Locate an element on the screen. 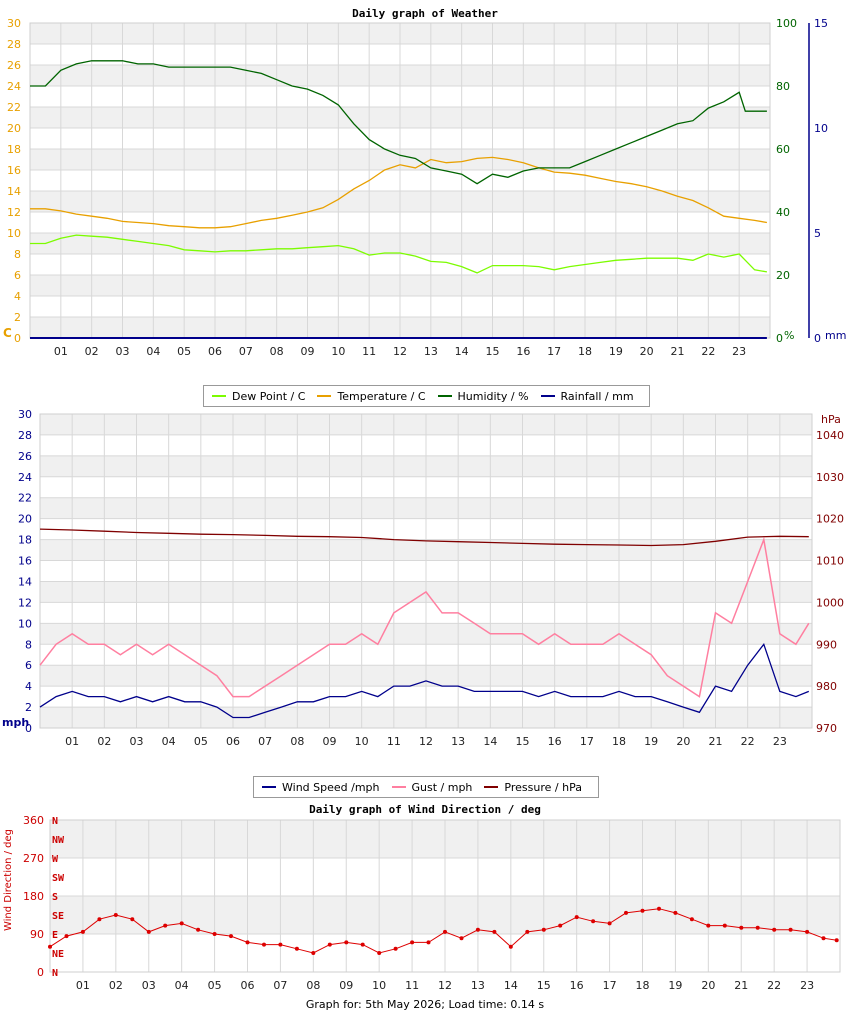 The image size is (850, 1017). chart1-right2-tick: 10 is located at coordinates (821, 128).